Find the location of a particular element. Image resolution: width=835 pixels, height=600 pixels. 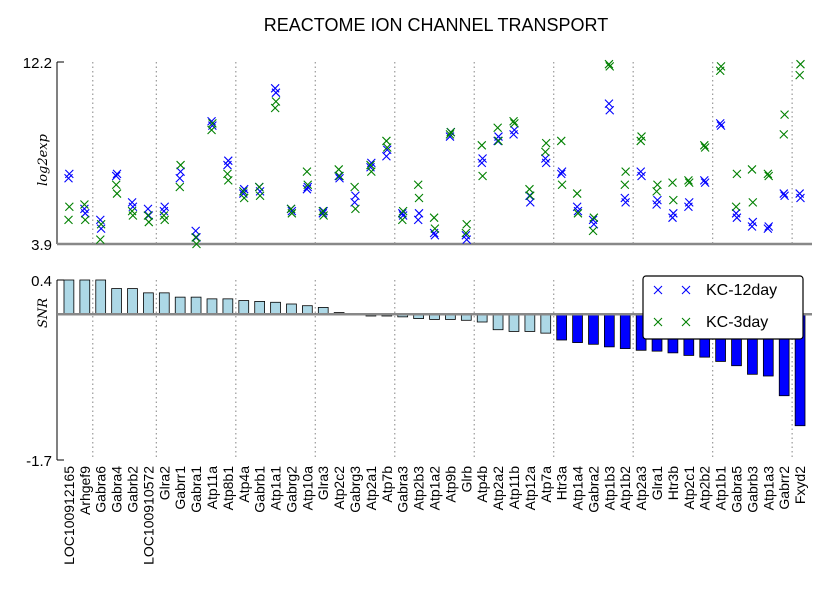

point-kc3-LOC100910572 is located at coordinates (148, 215).